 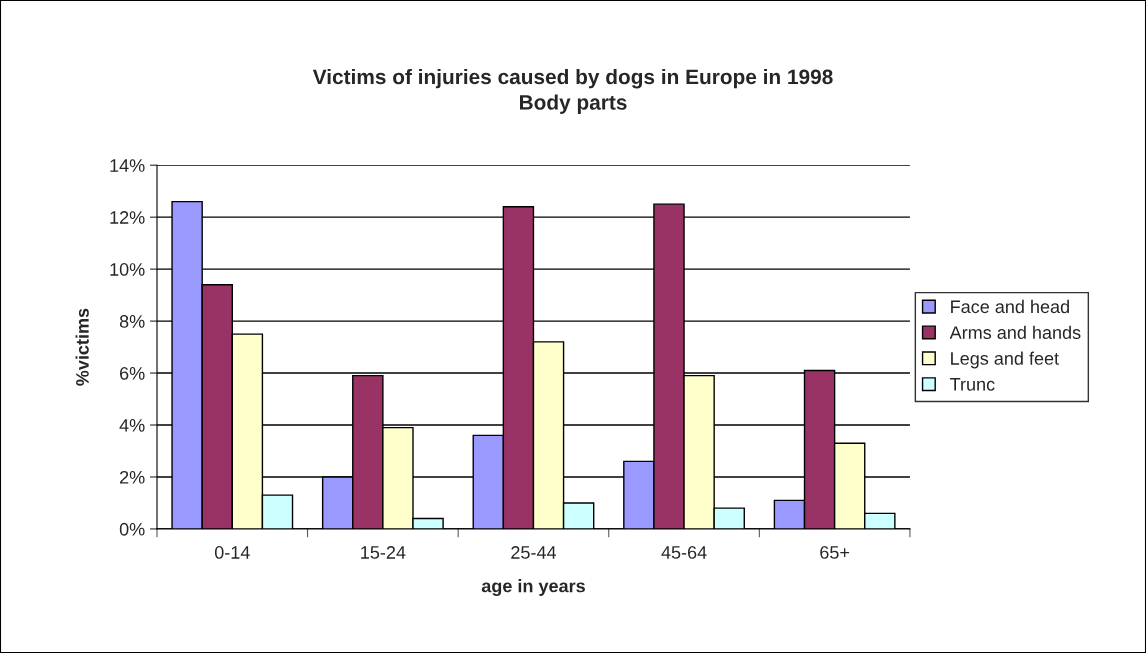 I want to click on y-tick-label: 0%, so click(x=132, y=529).